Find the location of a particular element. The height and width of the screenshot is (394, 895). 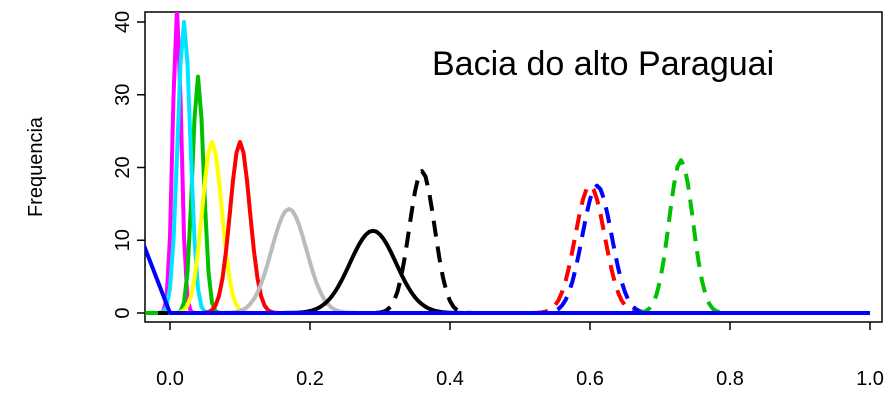

y-tick-label: 0 is located at coordinates (123, 312).